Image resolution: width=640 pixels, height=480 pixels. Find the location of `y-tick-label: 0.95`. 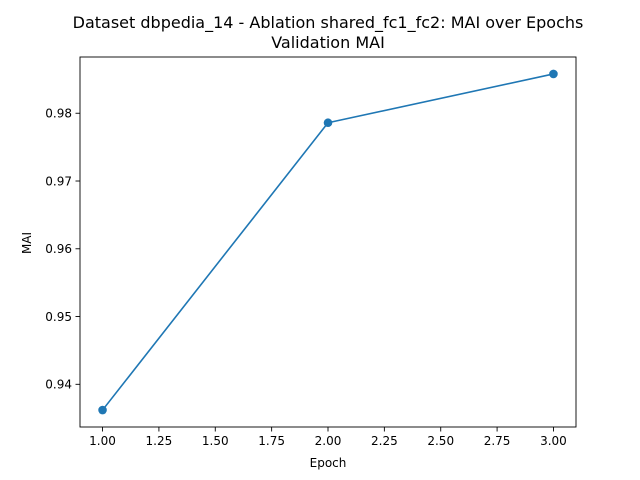

y-tick-label: 0.95 is located at coordinates (58, 317).